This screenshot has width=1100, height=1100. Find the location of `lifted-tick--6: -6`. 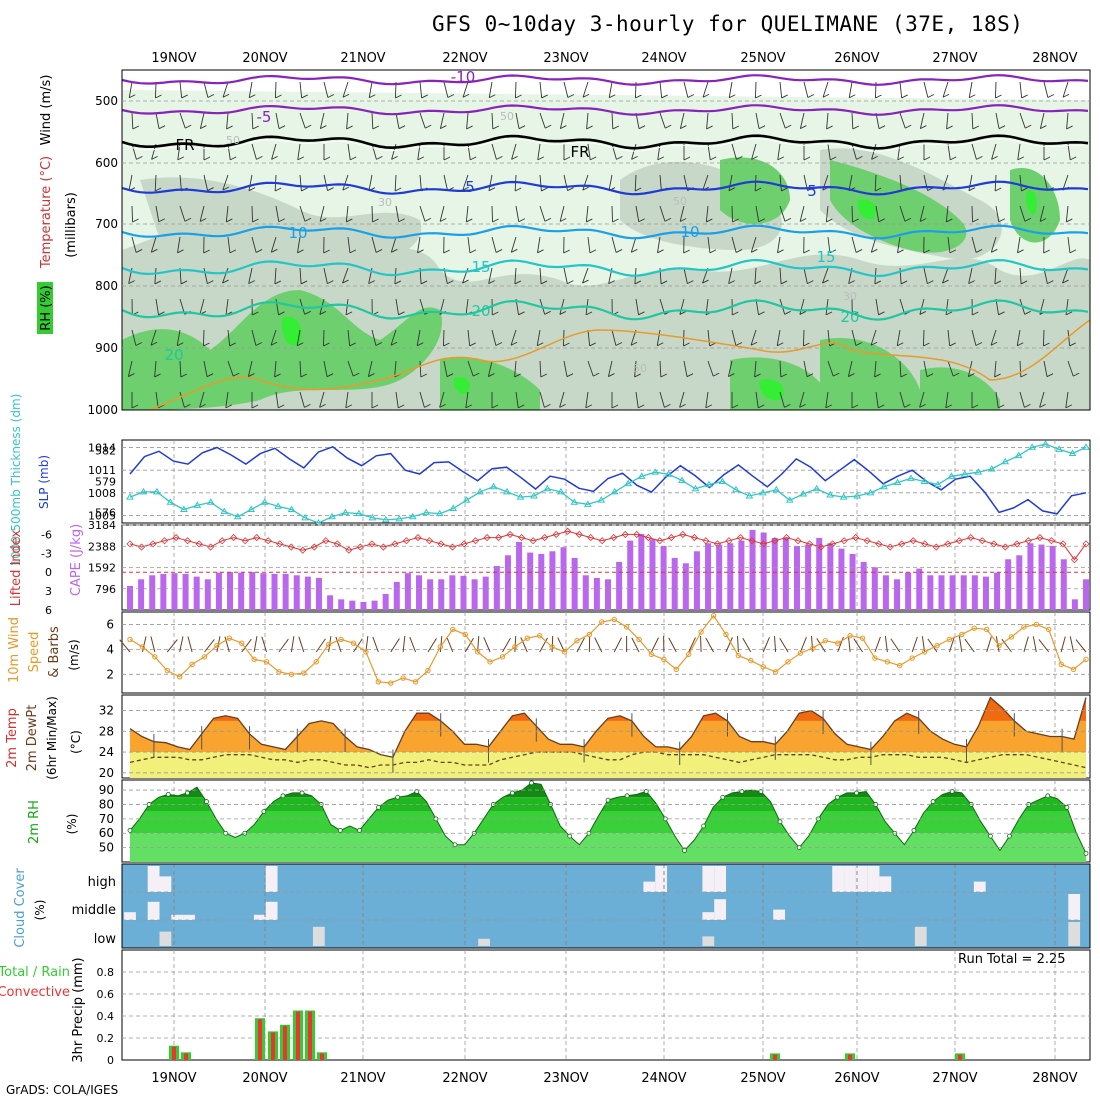

lifted-tick--6: -6 is located at coordinates (46, 534).